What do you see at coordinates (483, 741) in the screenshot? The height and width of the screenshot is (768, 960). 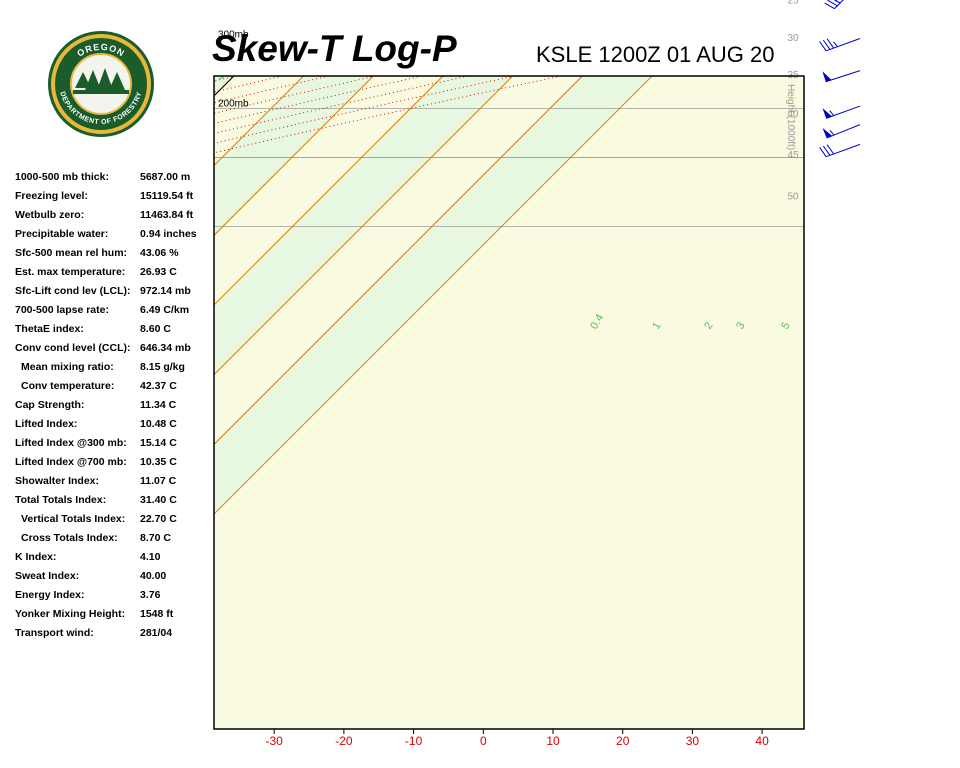 I see `x-tick-label: 0` at bounding box center [483, 741].